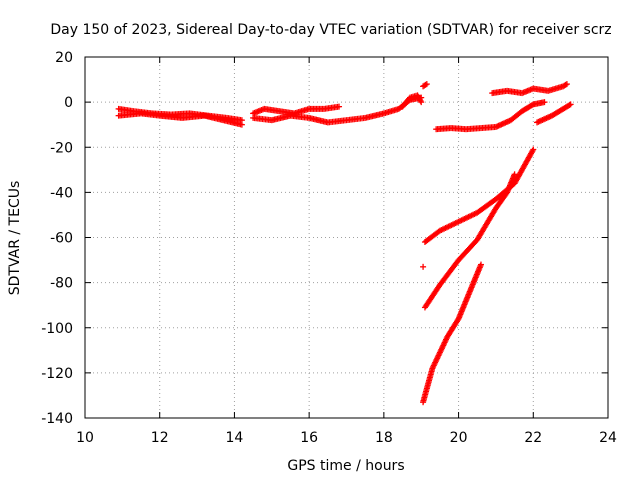 The width and height of the screenshot is (640, 480). I want to click on x-tick-label: 20, so click(459, 438).